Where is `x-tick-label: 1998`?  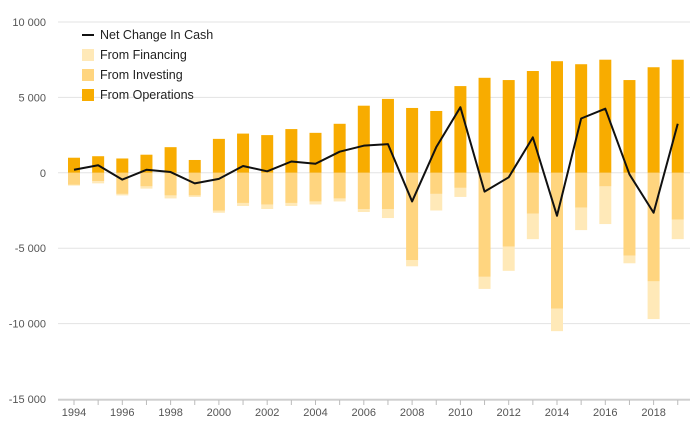 x-tick-label: 1998 is located at coordinates (170, 413).